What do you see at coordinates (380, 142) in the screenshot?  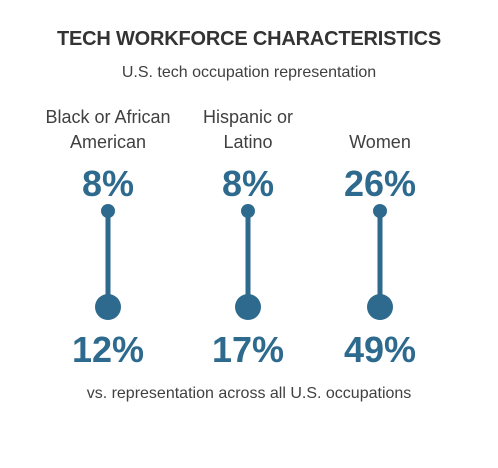 I see `category-label: Women` at bounding box center [380, 142].